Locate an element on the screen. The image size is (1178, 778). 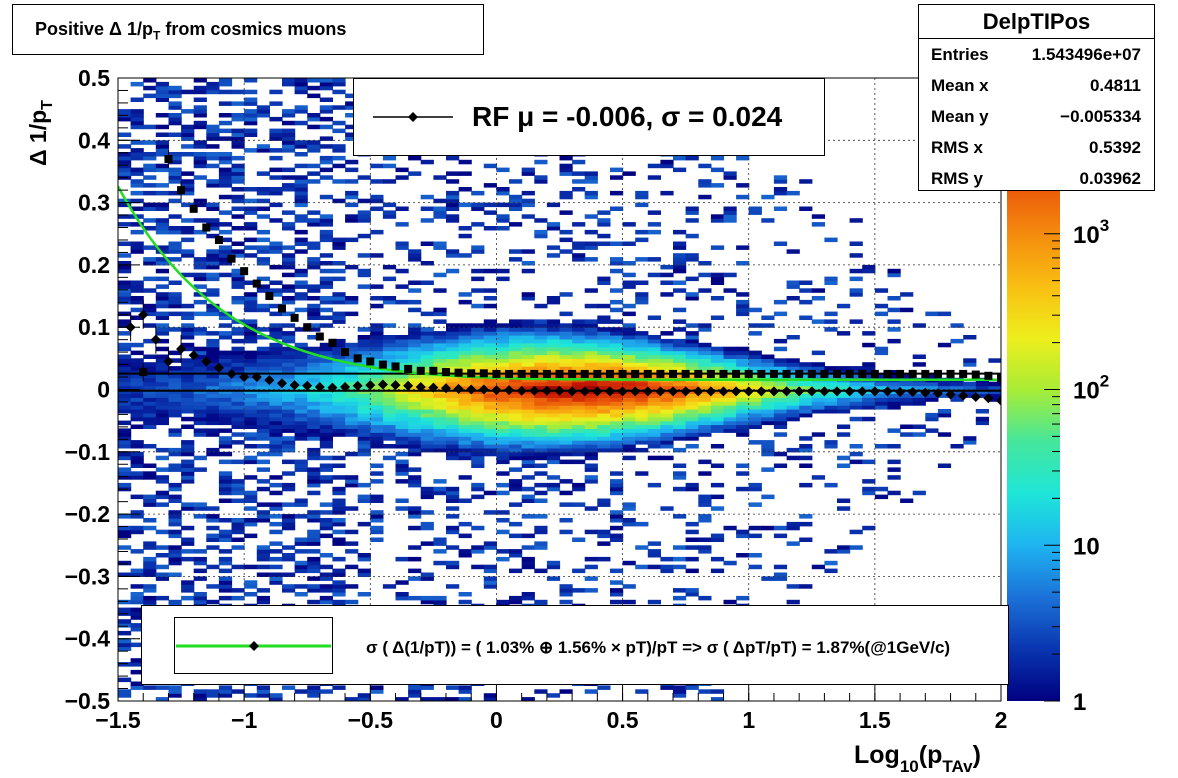
colorbar-label: 10 is located at coordinates (1086, 546).